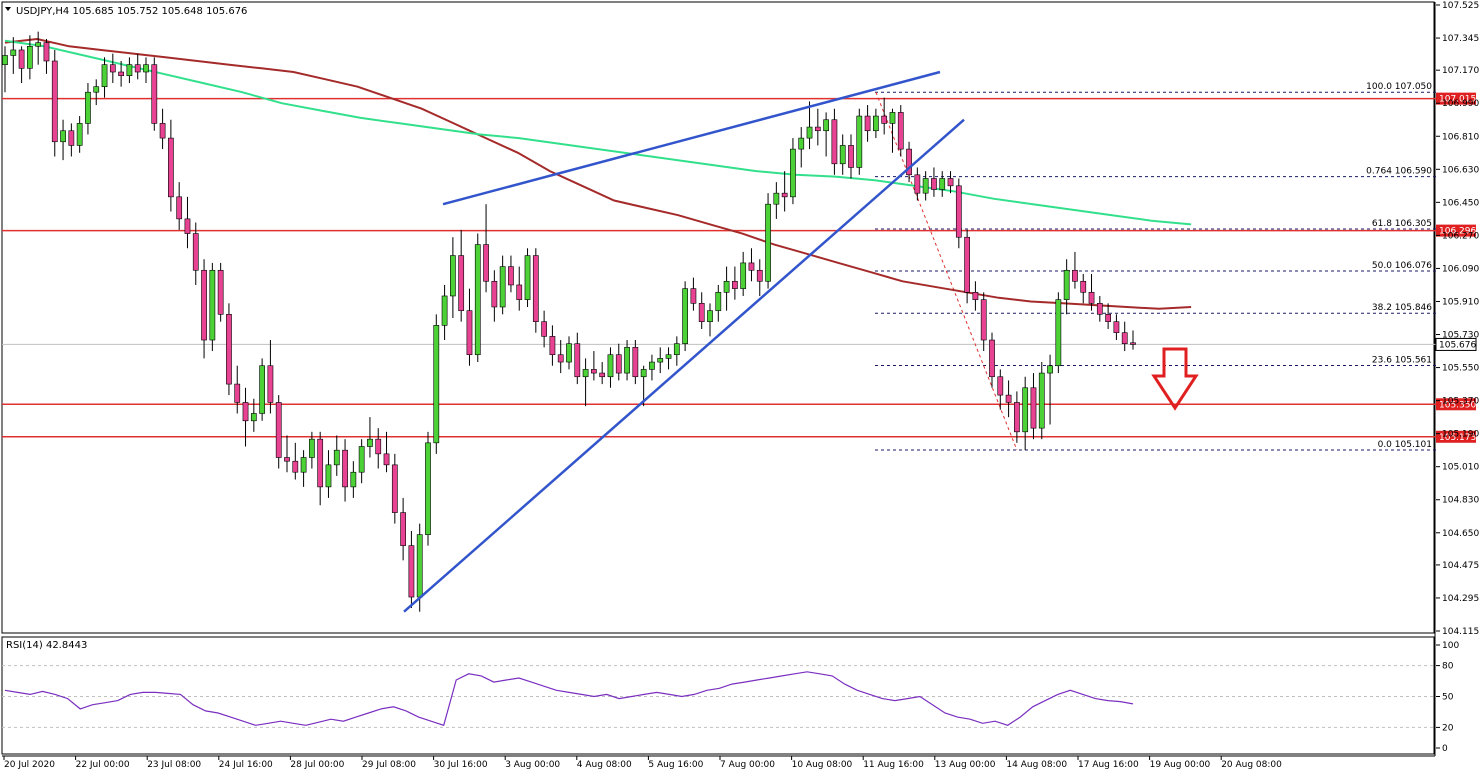  What do you see at coordinates (29, 765) in the screenshot?
I see `x-tick-label: 20 Jul 2020` at bounding box center [29, 765].